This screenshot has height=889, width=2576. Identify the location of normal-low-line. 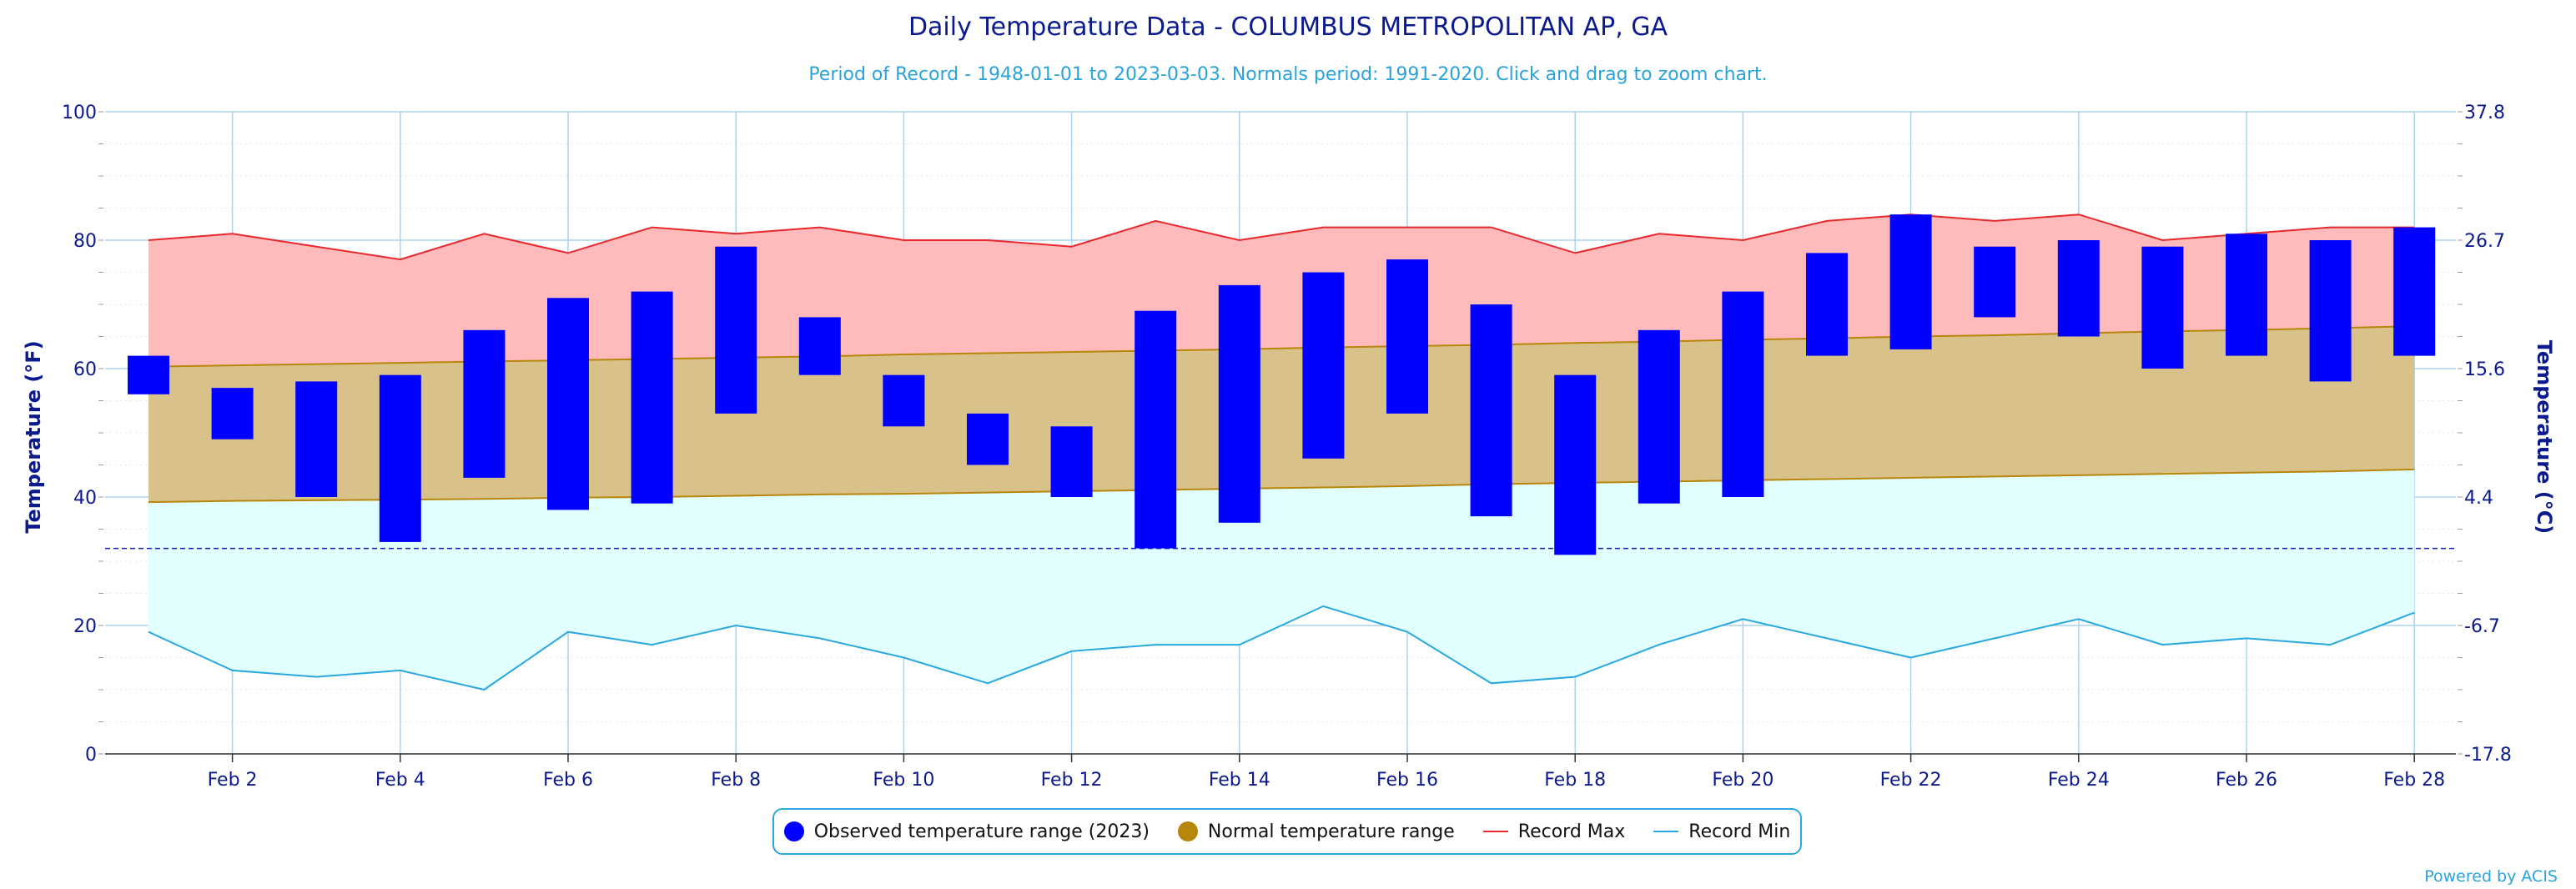
(1281, 486).